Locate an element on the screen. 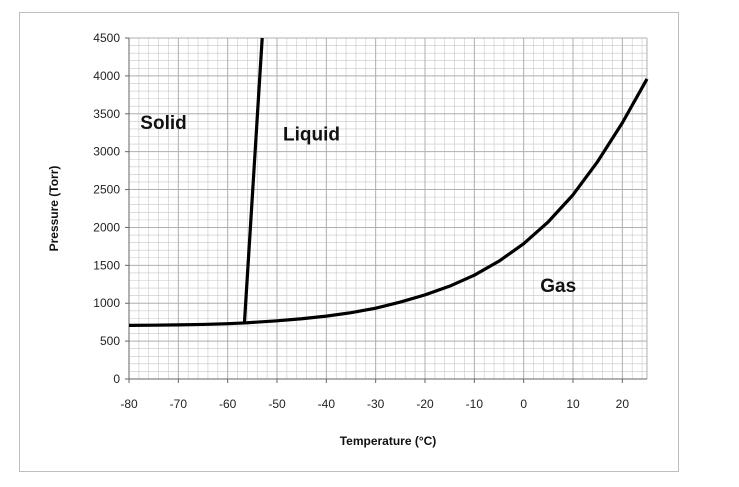  region-label-gas: Gas is located at coordinates (558, 286).